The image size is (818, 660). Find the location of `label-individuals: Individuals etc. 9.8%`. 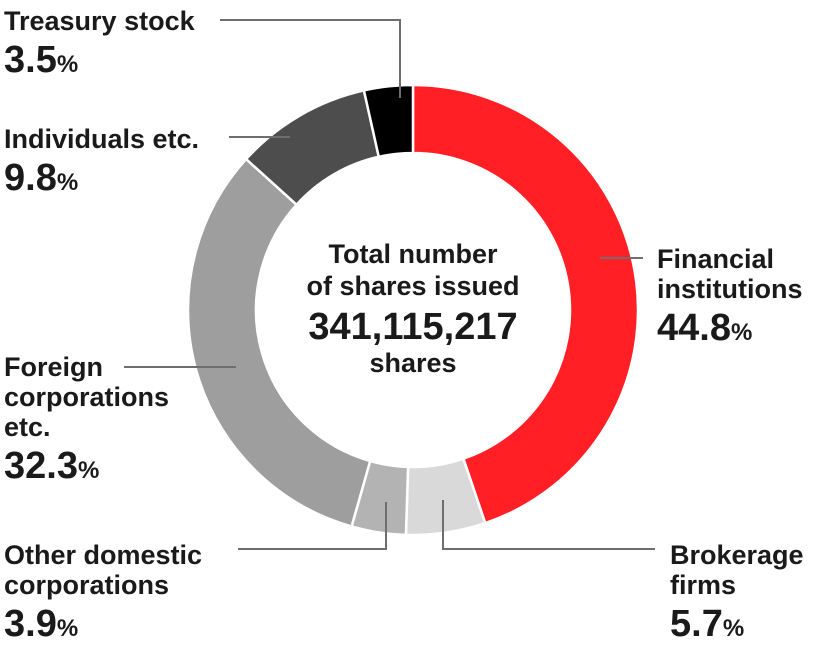

label-individuals: Individuals etc. 9.8% is located at coordinates (101, 164).